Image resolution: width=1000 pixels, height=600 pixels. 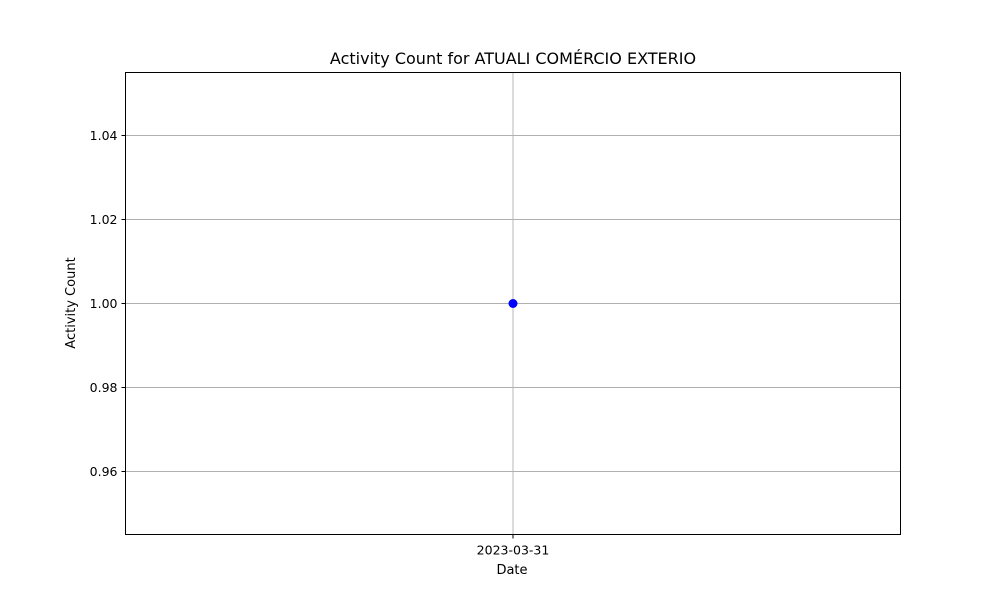 What do you see at coordinates (104, 387) in the screenshot?
I see `y-tick-label: 0.98` at bounding box center [104, 387].